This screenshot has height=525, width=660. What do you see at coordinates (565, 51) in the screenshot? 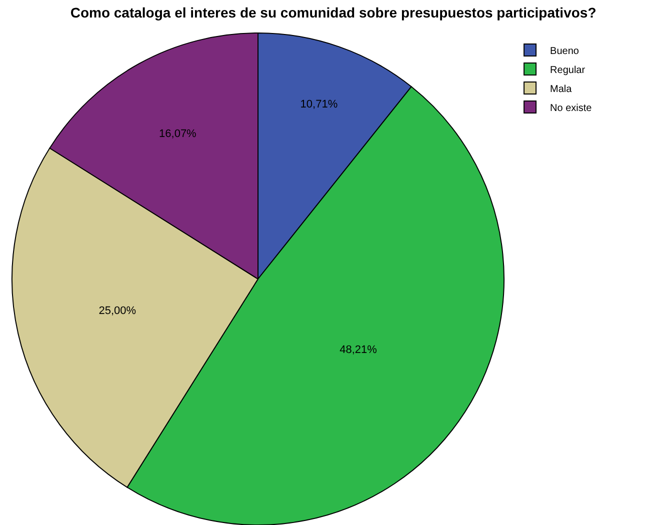
I see `legend-label: Bueno` at bounding box center [565, 51].